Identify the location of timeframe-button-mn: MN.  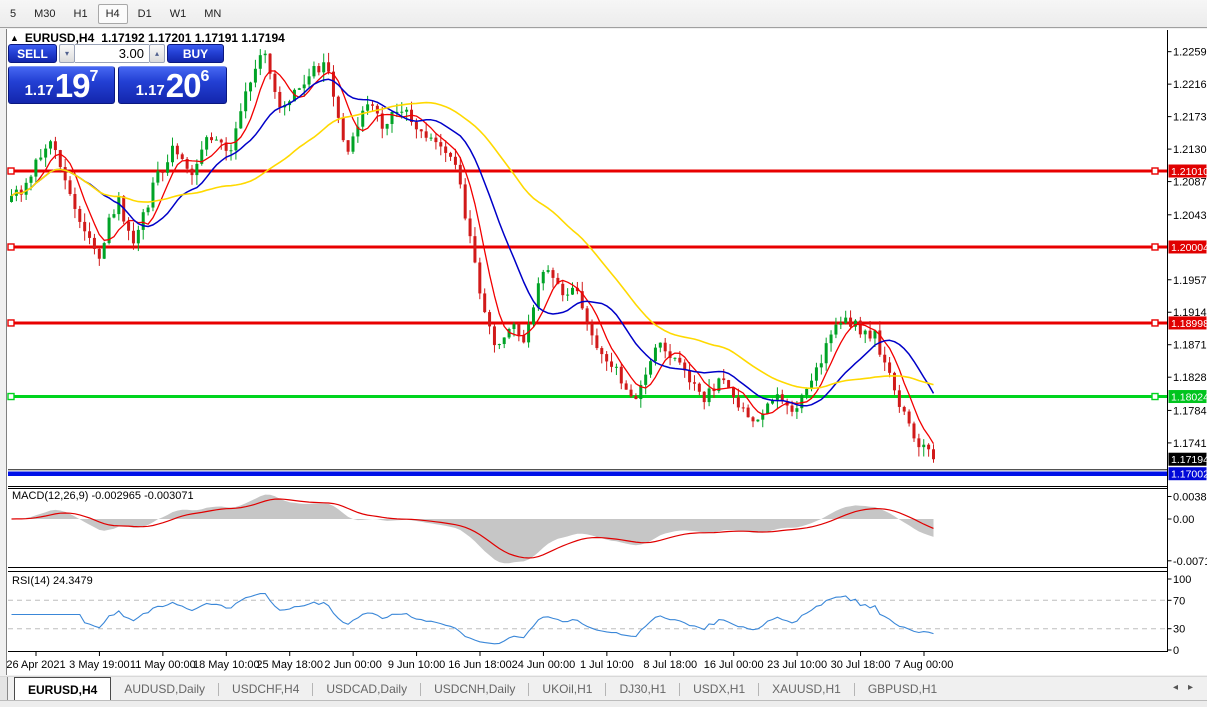
(213, 13).